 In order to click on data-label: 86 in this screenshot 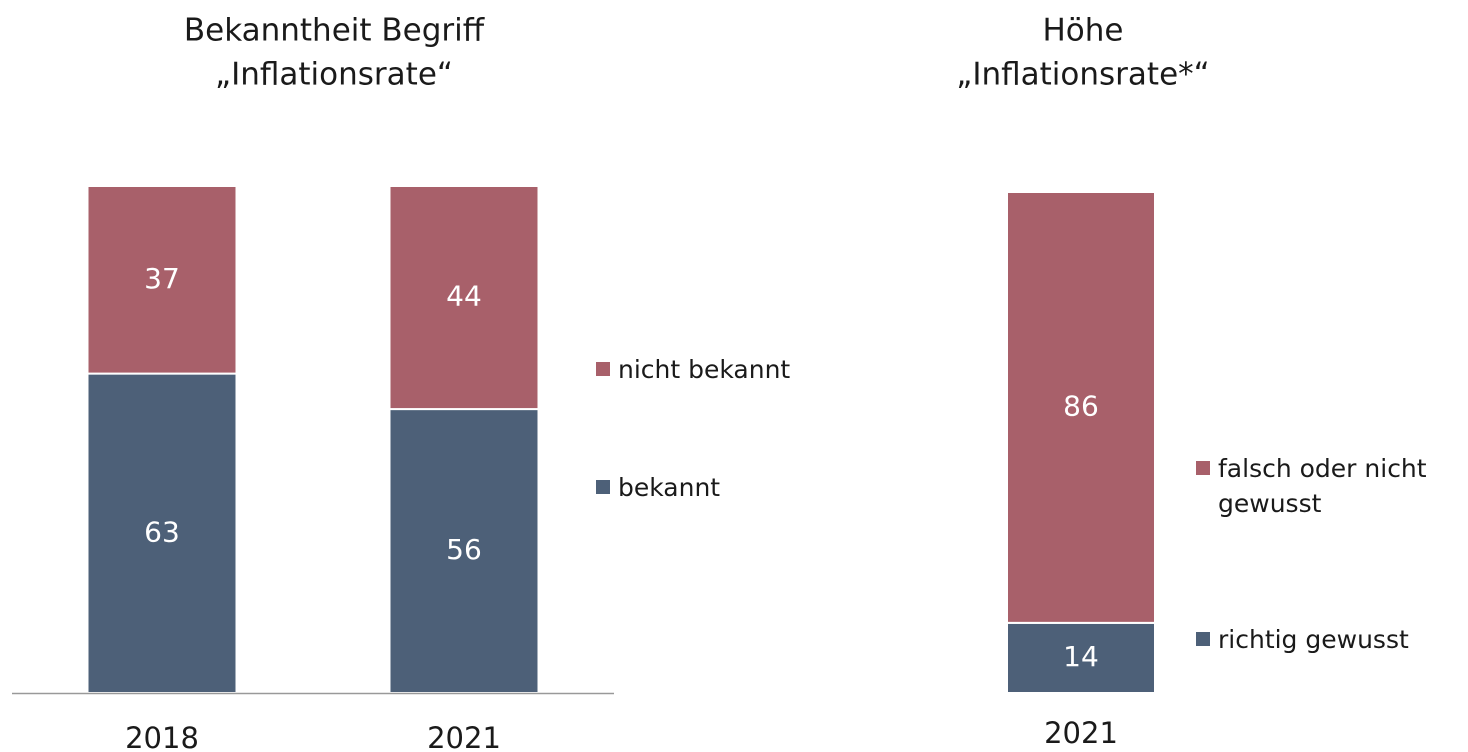, I will do `click(1081, 405)`.